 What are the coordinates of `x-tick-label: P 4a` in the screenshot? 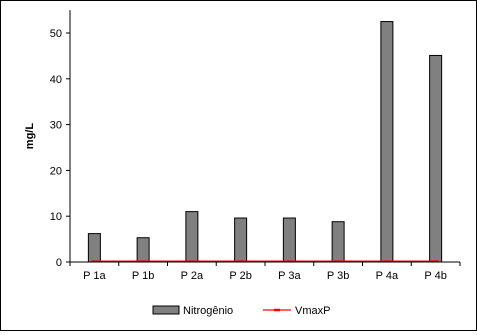 It's located at (387, 276).